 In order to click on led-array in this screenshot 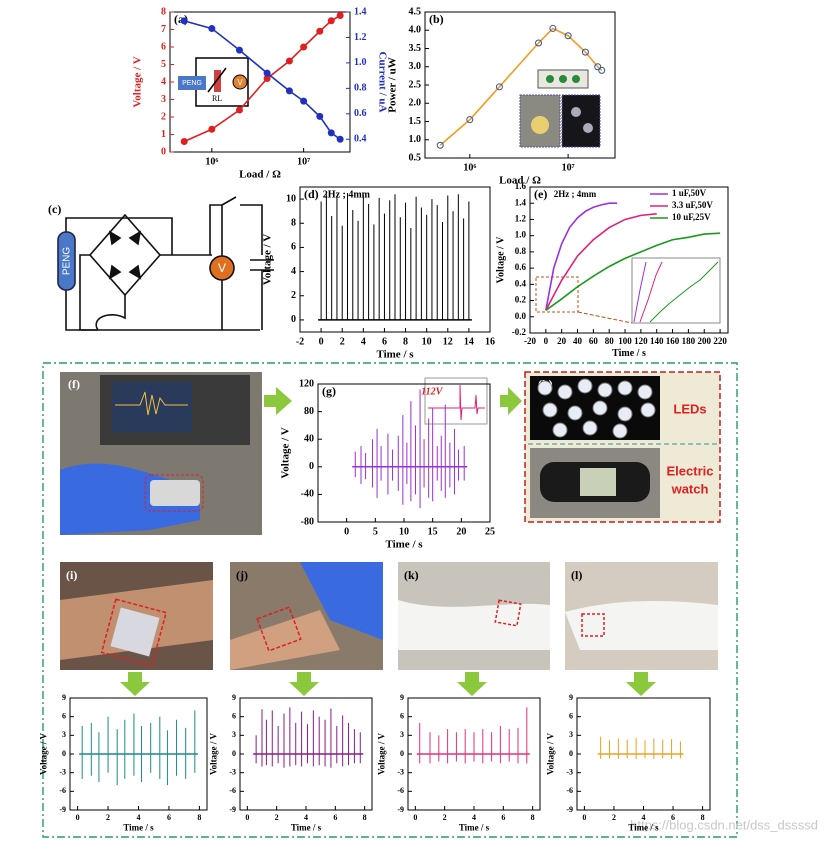, I will do `click(596, 408)`.